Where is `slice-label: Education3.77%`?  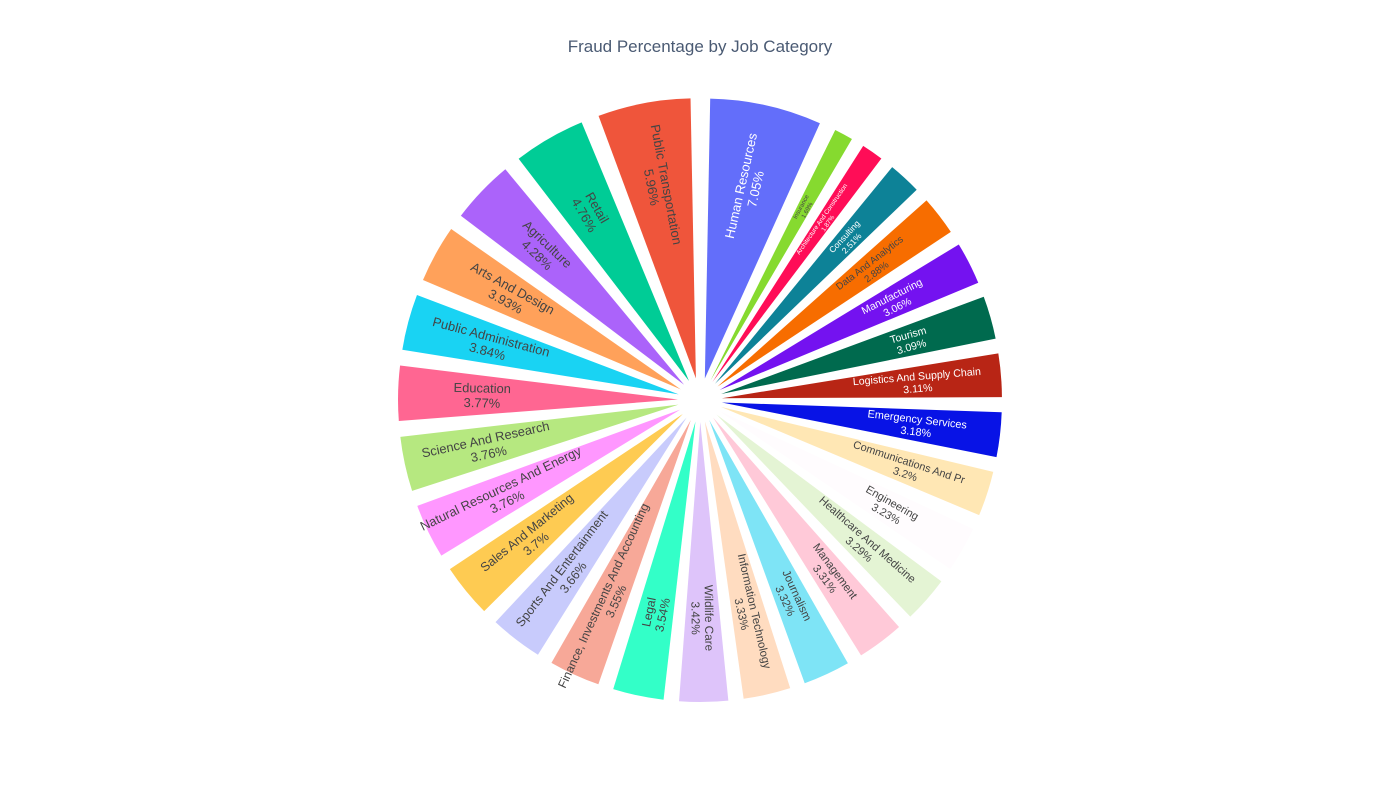 slice-label: Education3.77% is located at coordinates (482, 395).